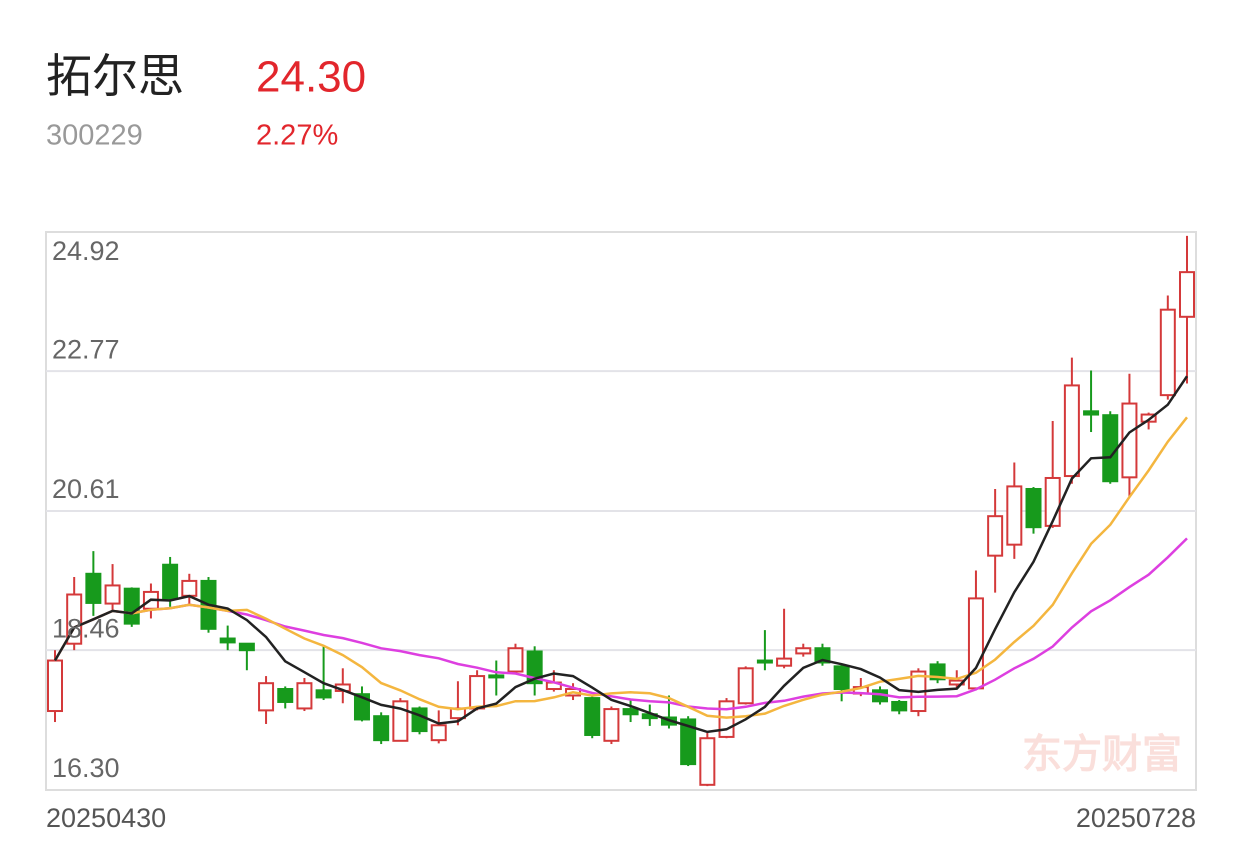 The width and height of the screenshot is (1242, 848). What do you see at coordinates (1102, 755) in the screenshot?
I see `watermark: 东方财富` at bounding box center [1102, 755].